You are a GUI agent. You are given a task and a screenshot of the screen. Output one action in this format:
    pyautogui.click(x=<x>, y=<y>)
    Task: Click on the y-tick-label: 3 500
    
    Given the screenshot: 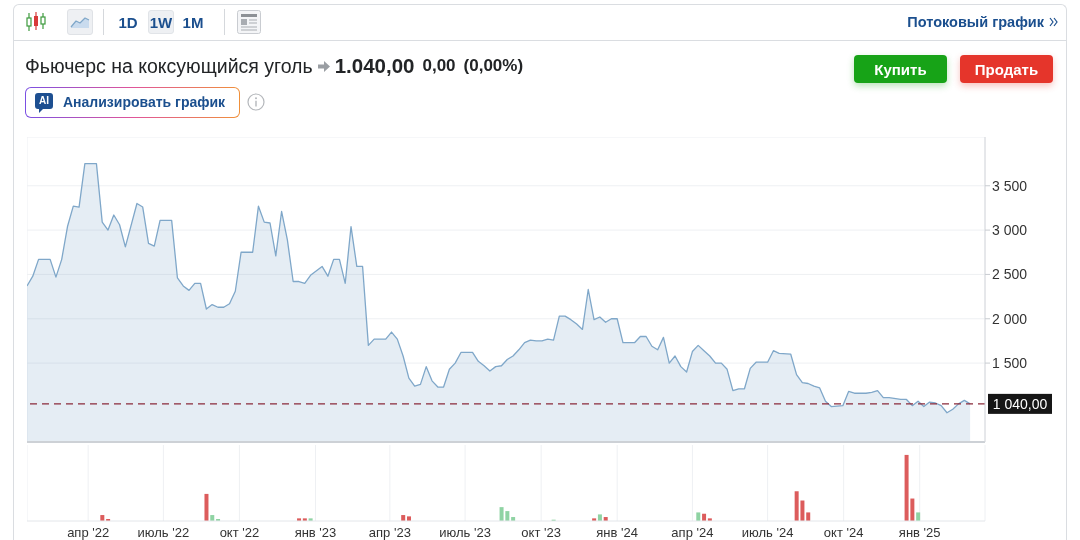 What is the action you would take?
    pyautogui.click(x=1010, y=185)
    